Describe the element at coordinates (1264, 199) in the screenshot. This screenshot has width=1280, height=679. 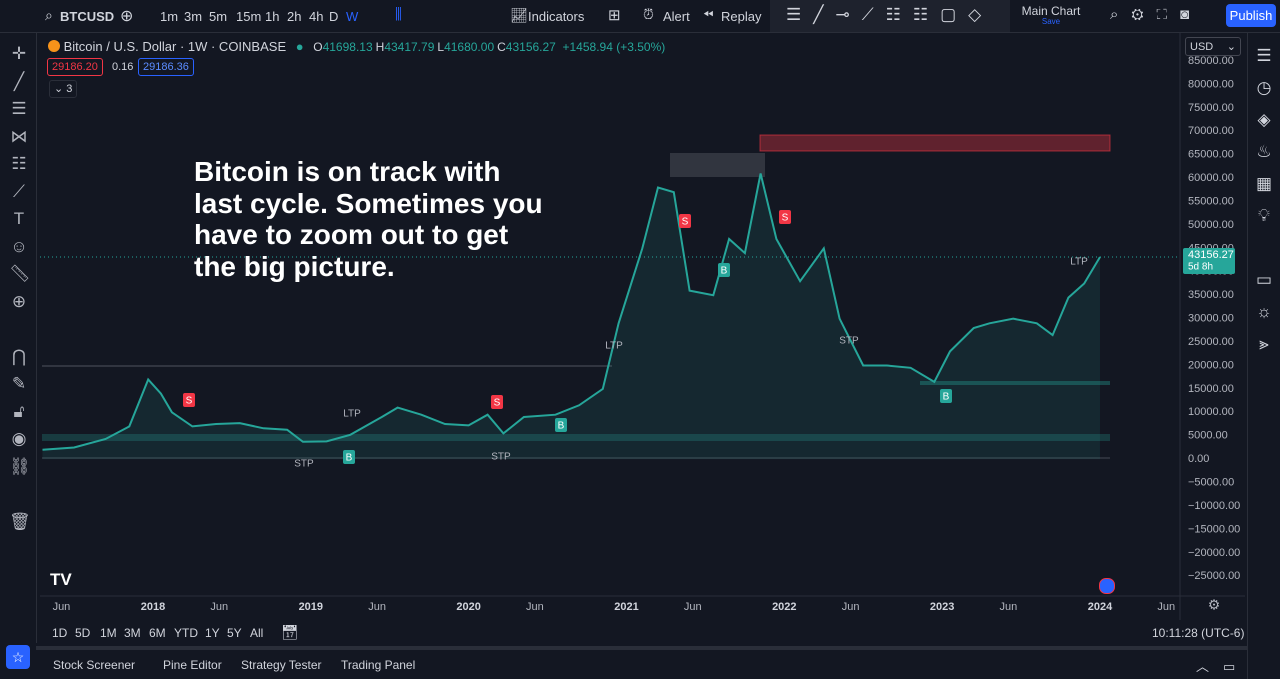
I see `right-sidebar-icons: ☰ ◷ ◈ ♨ ▦ 💡︎ ▭ ☼ ⪢` at that location.